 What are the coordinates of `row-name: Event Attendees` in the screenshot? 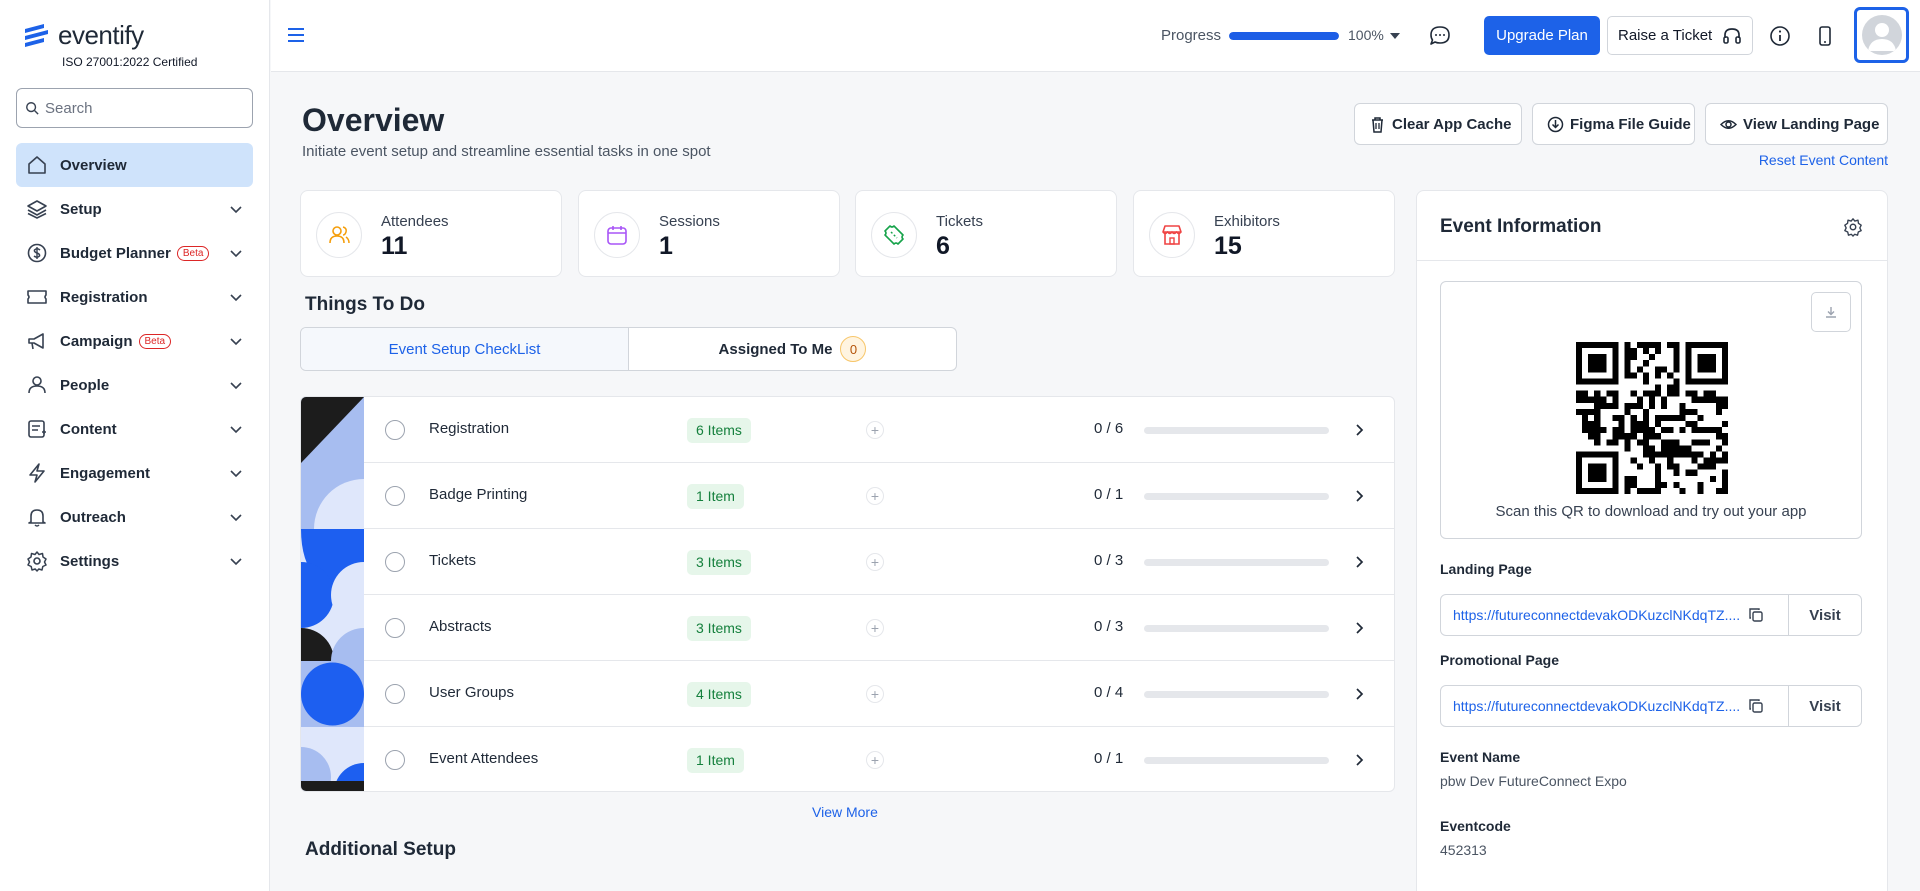 It's located at (484, 758).